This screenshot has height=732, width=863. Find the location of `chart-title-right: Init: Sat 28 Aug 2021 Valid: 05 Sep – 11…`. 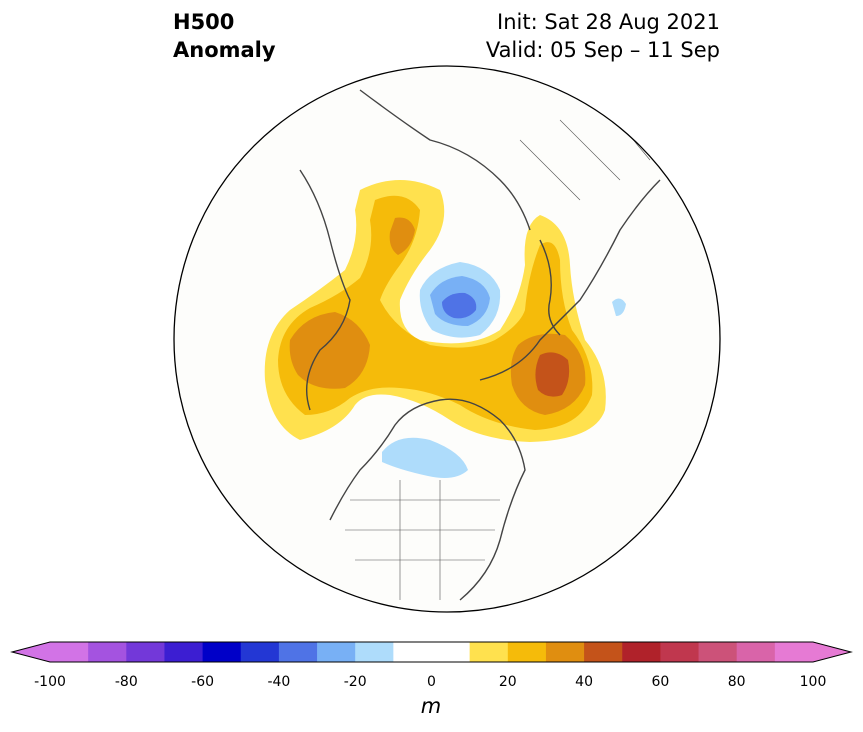

chart-title-right: Init: Sat 28 Aug 2021 Valid: 05 Sep – 11… is located at coordinates (603, 36).